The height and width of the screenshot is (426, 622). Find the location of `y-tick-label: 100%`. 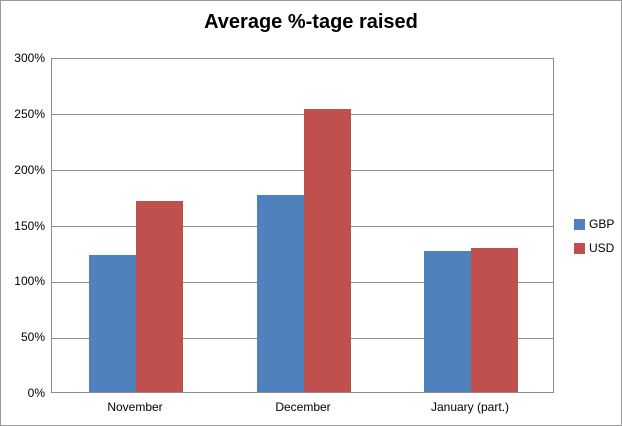

y-tick-label: 100% is located at coordinates (29, 281).